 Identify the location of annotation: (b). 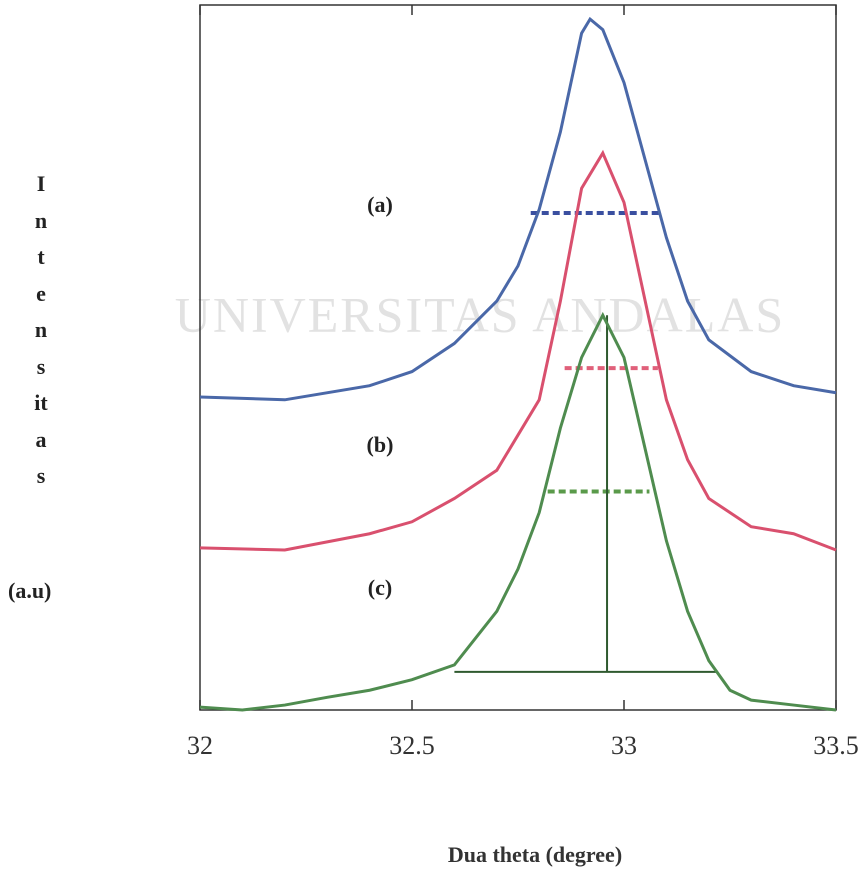
(380, 444).